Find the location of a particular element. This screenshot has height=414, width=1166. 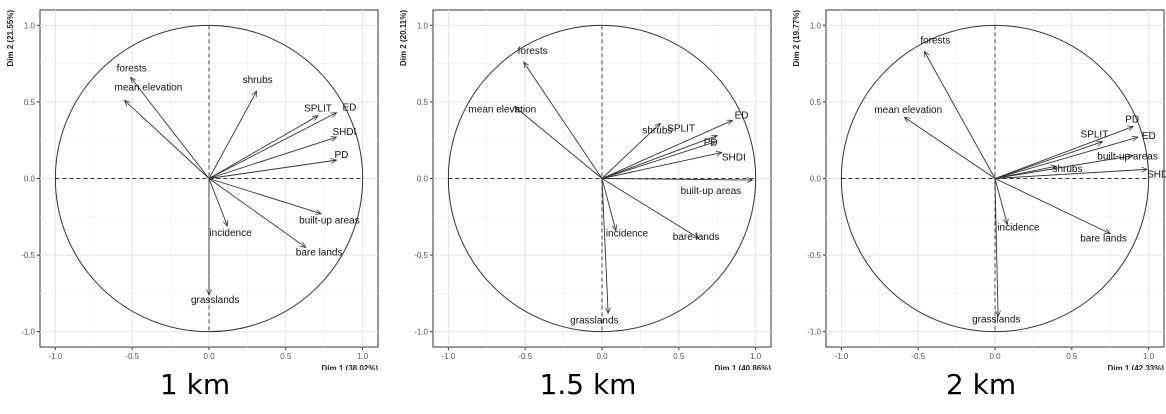

x-axis-title: Dim 1 (38.02%) is located at coordinates (350, 367).